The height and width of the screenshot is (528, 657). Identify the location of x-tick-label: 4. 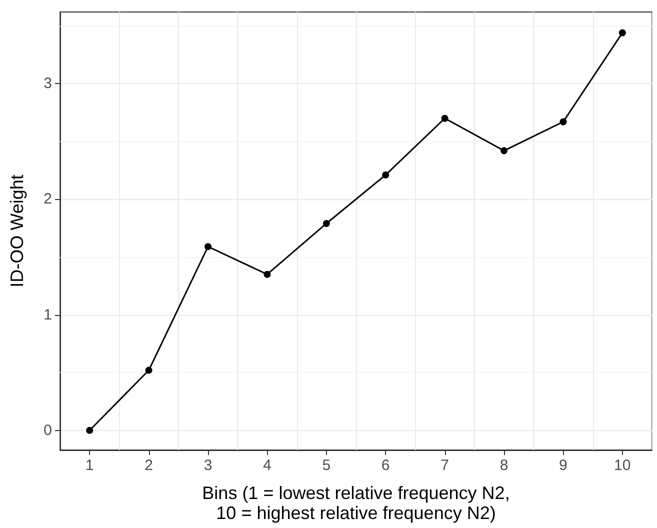
(267, 465).